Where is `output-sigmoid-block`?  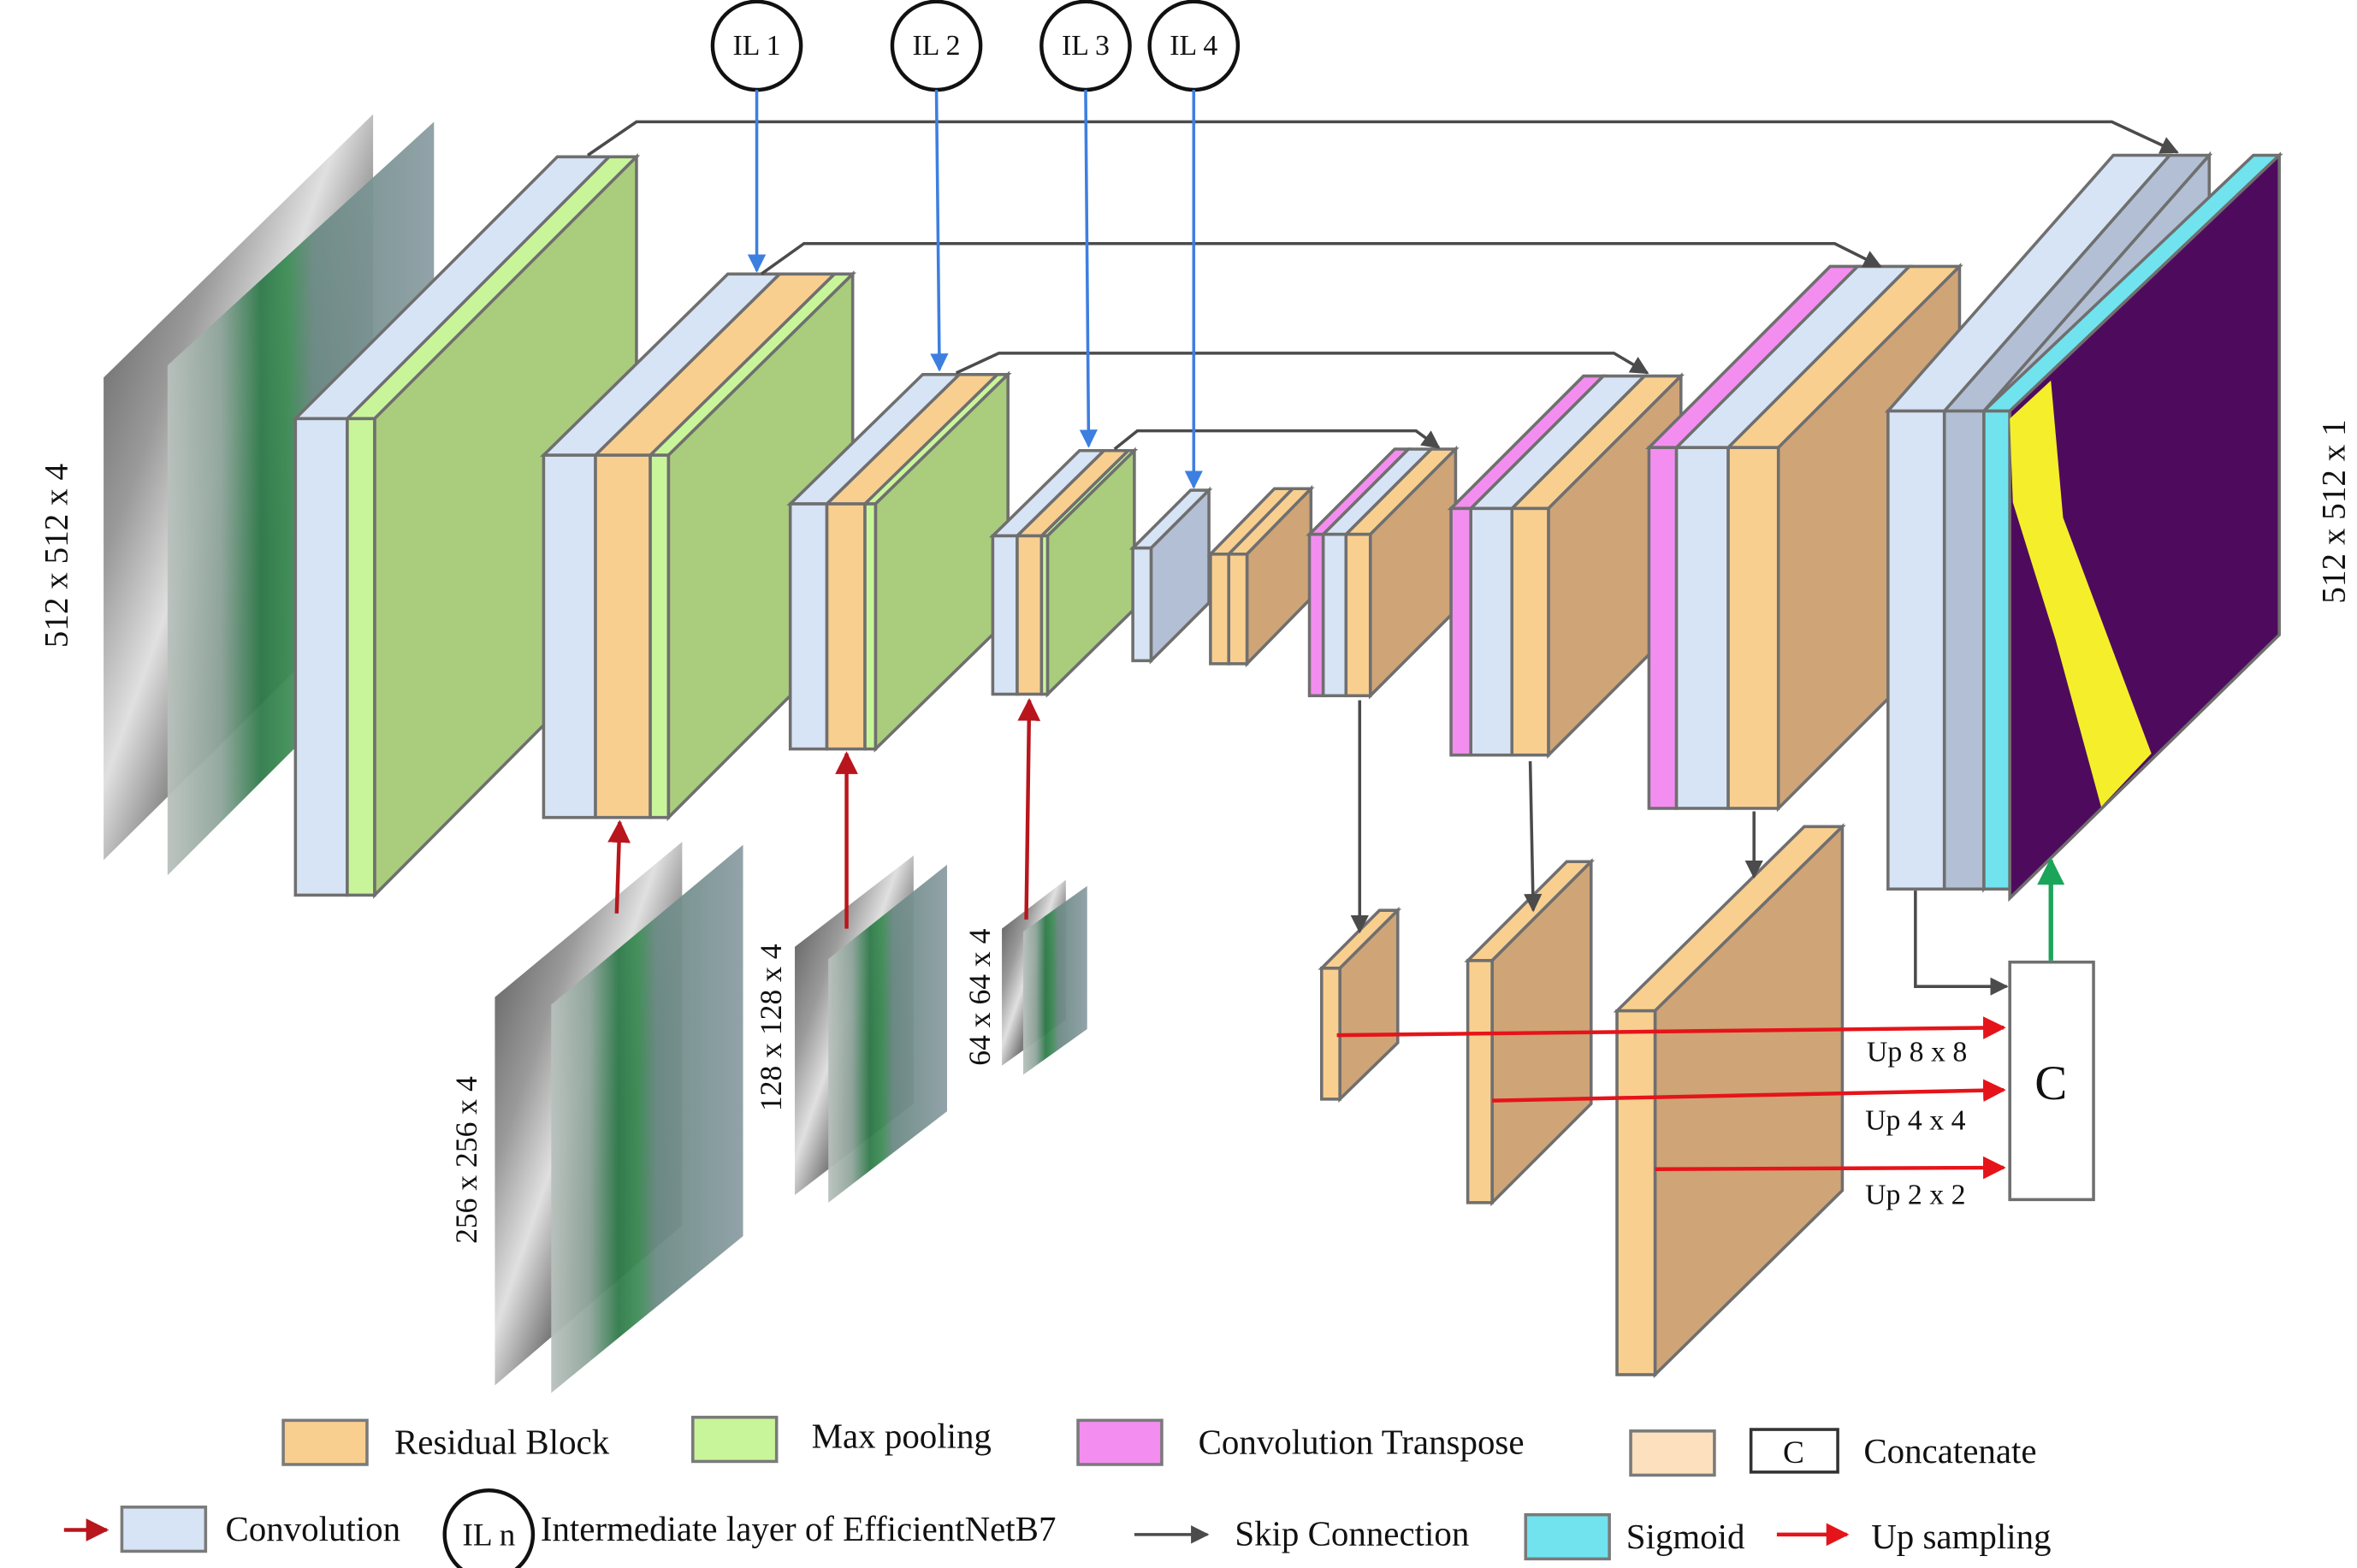 output-sigmoid-block is located at coordinates (2131, 522).